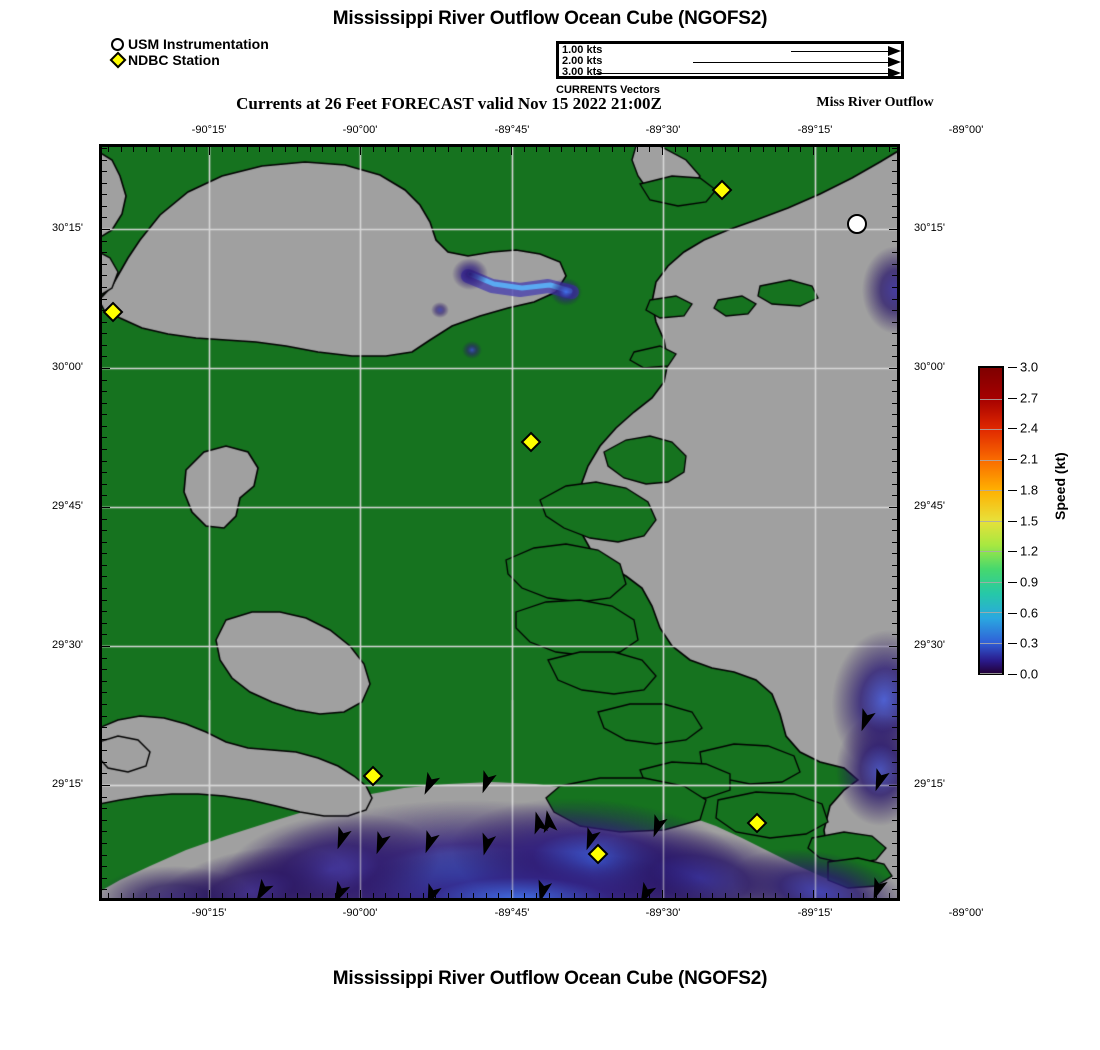 This screenshot has width=1100, height=1050. I want to click on usm-instrumentation-marker, so click(857, 224).